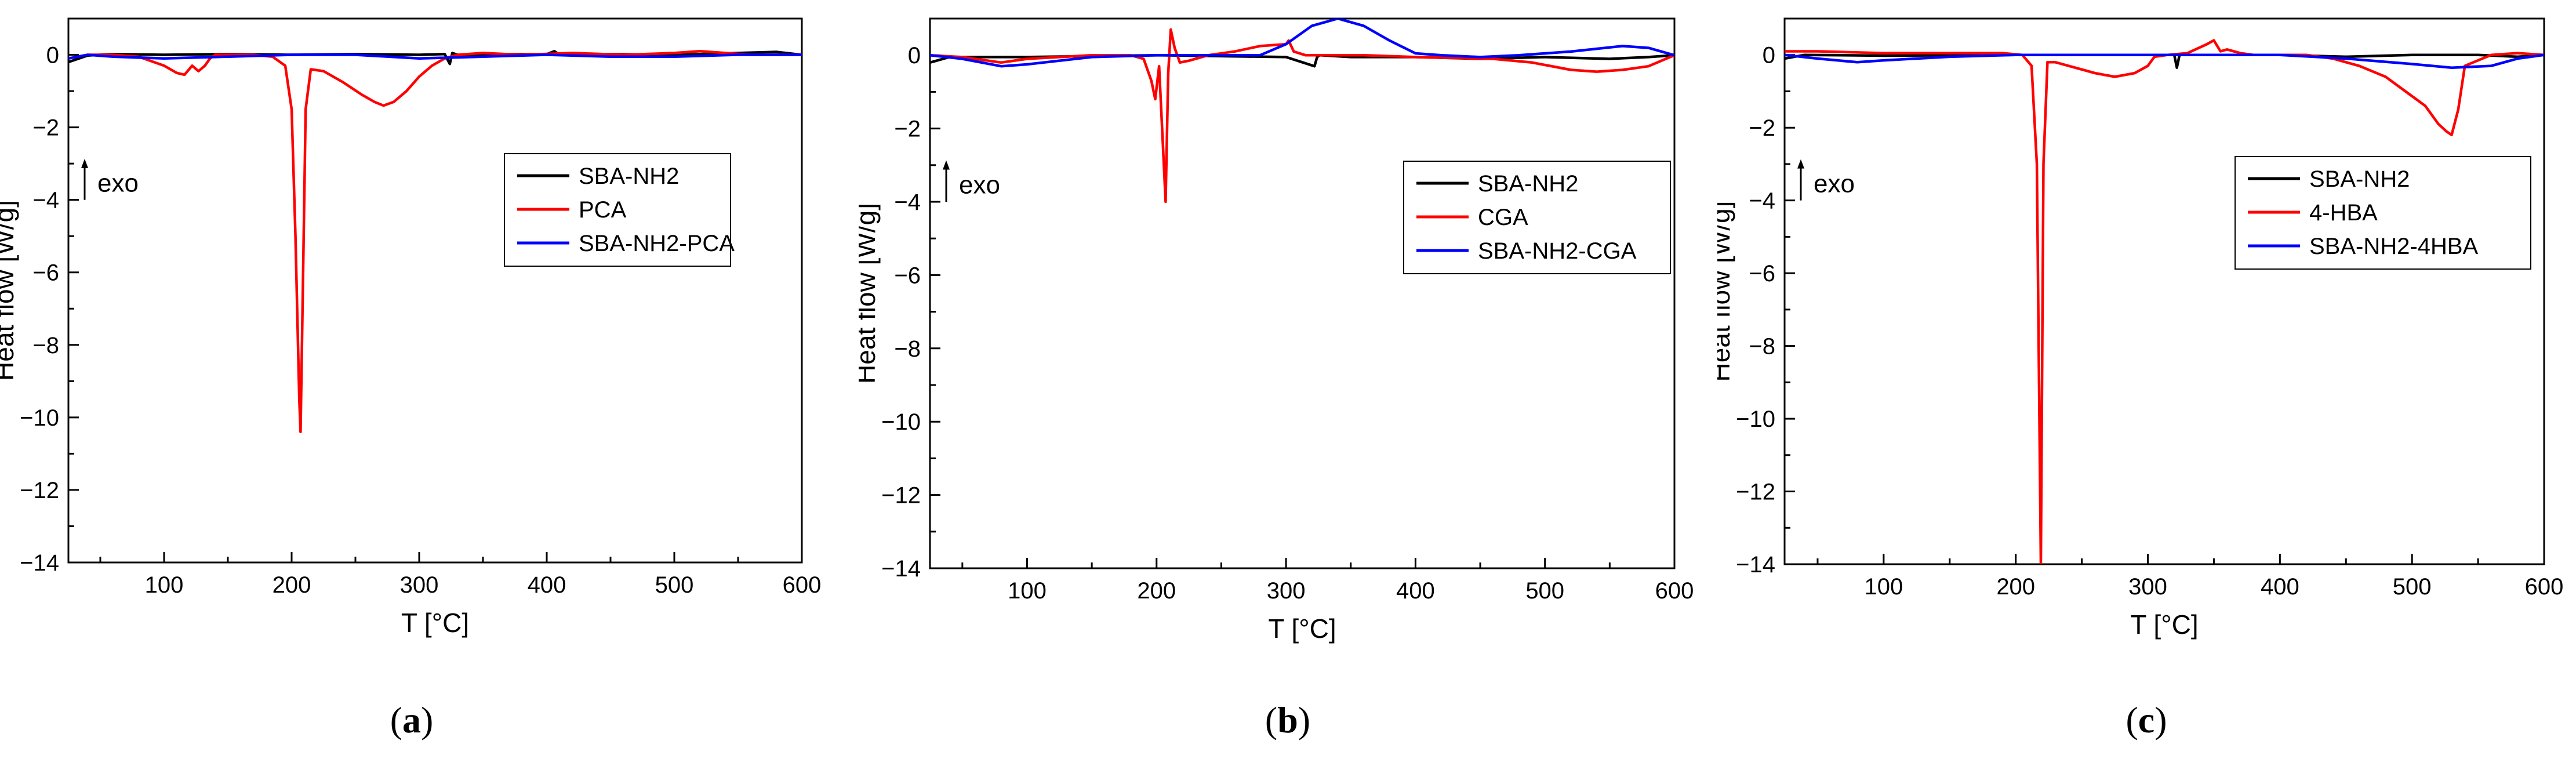 Image resolution: width=2576 pixels, height=766 pixels. What do you see at coordinates (2394, 246) in the screenshot?
I see `legend-entry: SBA-NH2-4HBA` at bounding box center [2394, 246].